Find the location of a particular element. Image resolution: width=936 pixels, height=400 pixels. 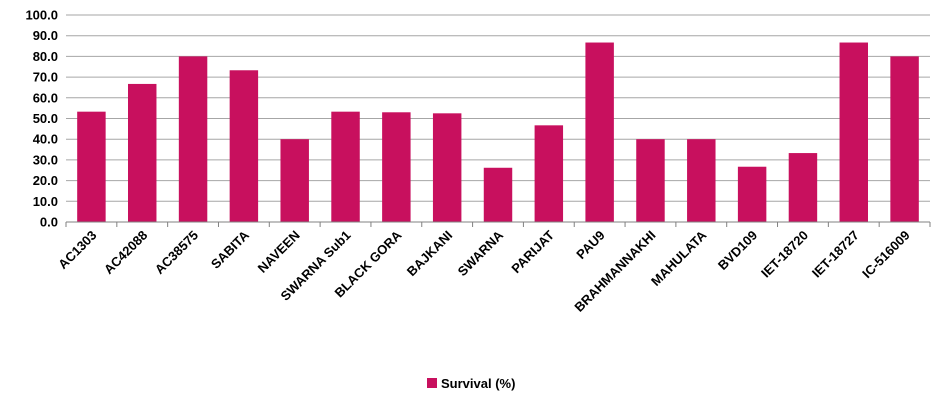

x-category-label: SABITA is located at coordinates (230, 249).